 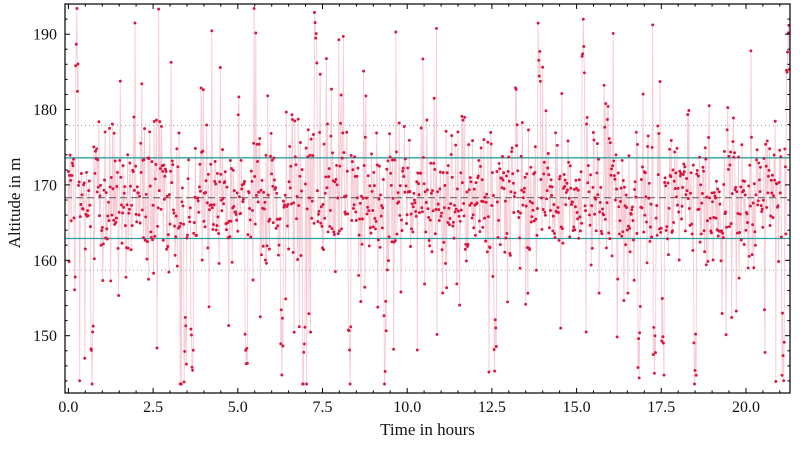 I want to click on x-tick-label: 17.5, so click(x=661, y=407).